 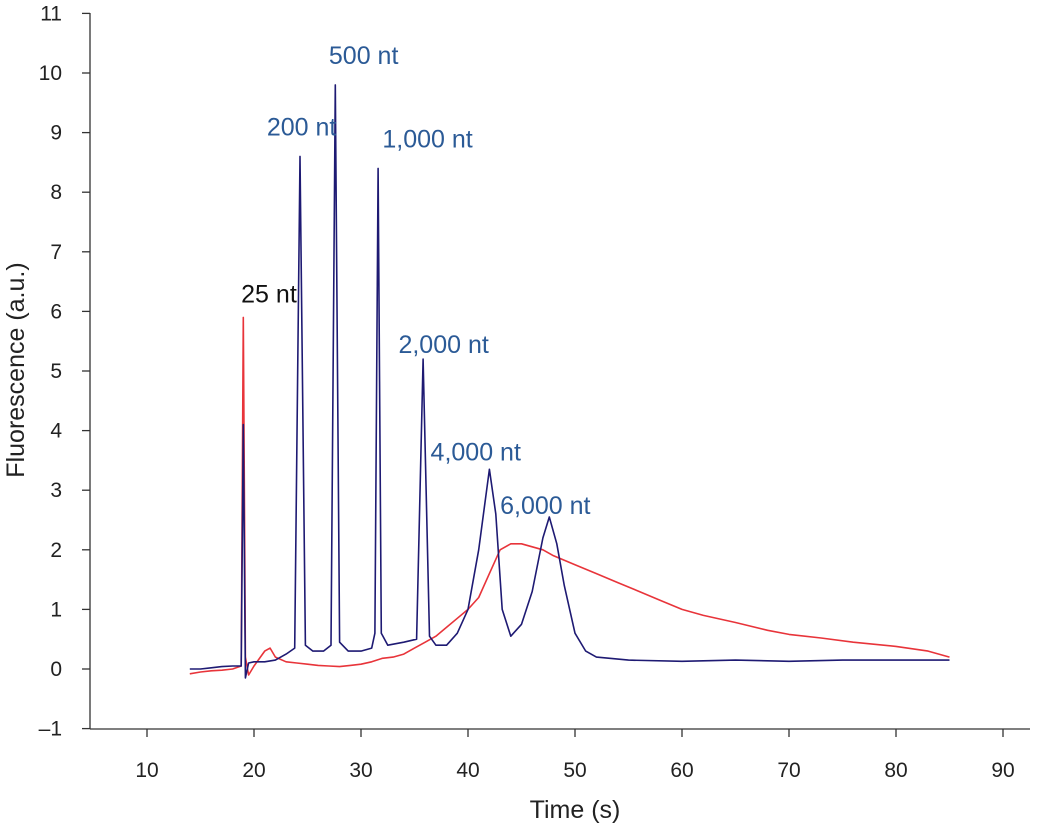 What do you see at coordinates (56, 311) in the screenshot?
I see `y-tick-label: 6` at bounding box center [56, 311].